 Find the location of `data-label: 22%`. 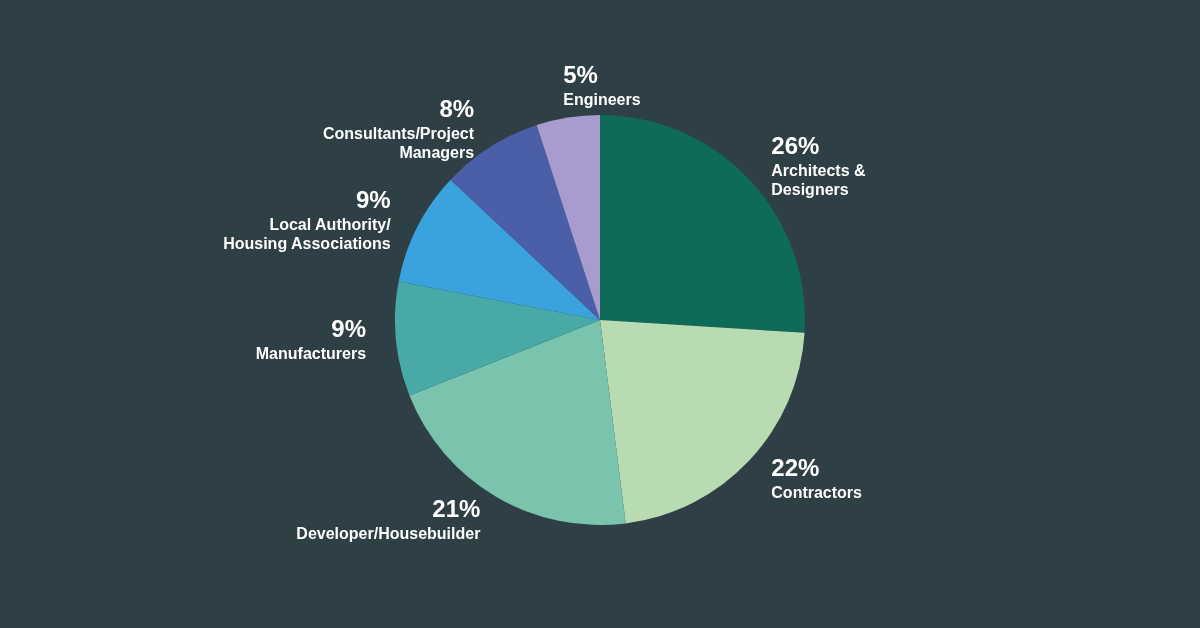

data-label: 22% is located at coordinates (795, 467).